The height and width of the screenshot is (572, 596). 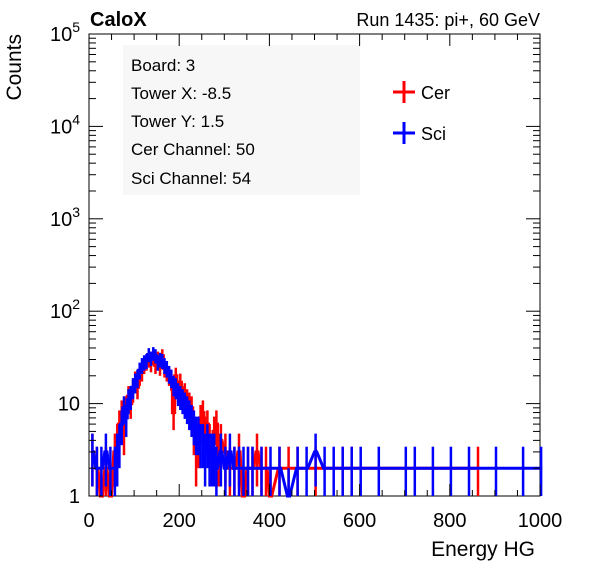 What do you see at coordinates (69, 405) in the screenshot?
I see `y-tick-label-10: 10` at bounding box center [69, 405].